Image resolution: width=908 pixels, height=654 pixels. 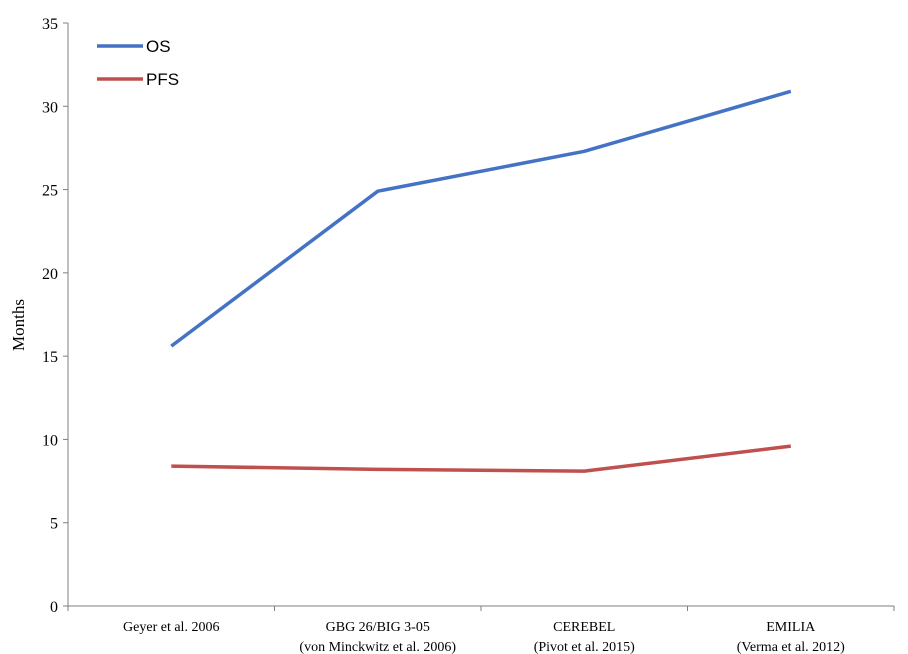 I want to click on x-tick-label: (Verma et al. 2012), so click(x=791, y=647).